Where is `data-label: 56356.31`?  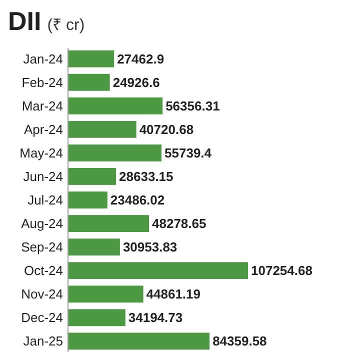
data-label: 56356.31 is located at coordinates (193, 106).